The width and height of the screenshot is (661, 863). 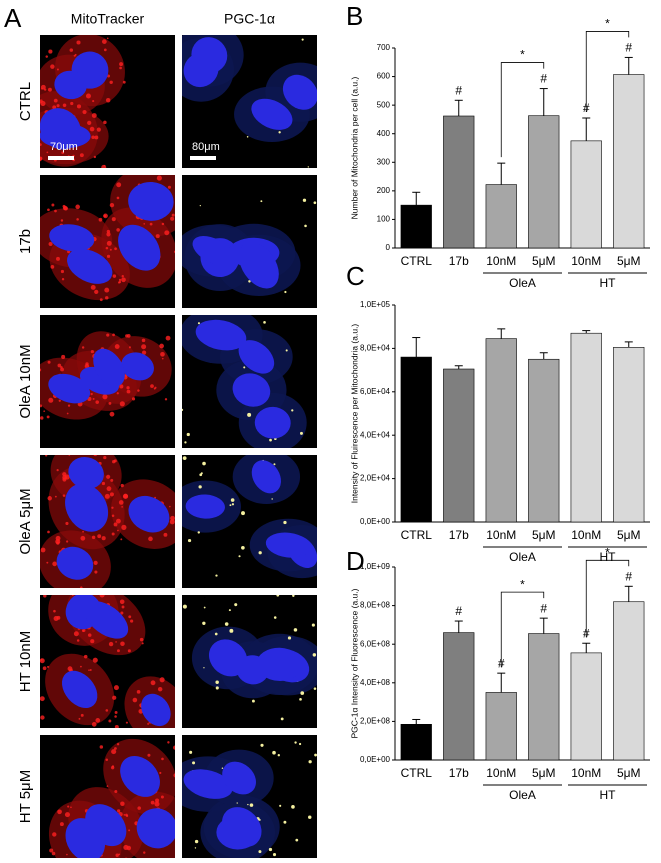 I want to click on group-label: OleA, so click(x=522, y=283).